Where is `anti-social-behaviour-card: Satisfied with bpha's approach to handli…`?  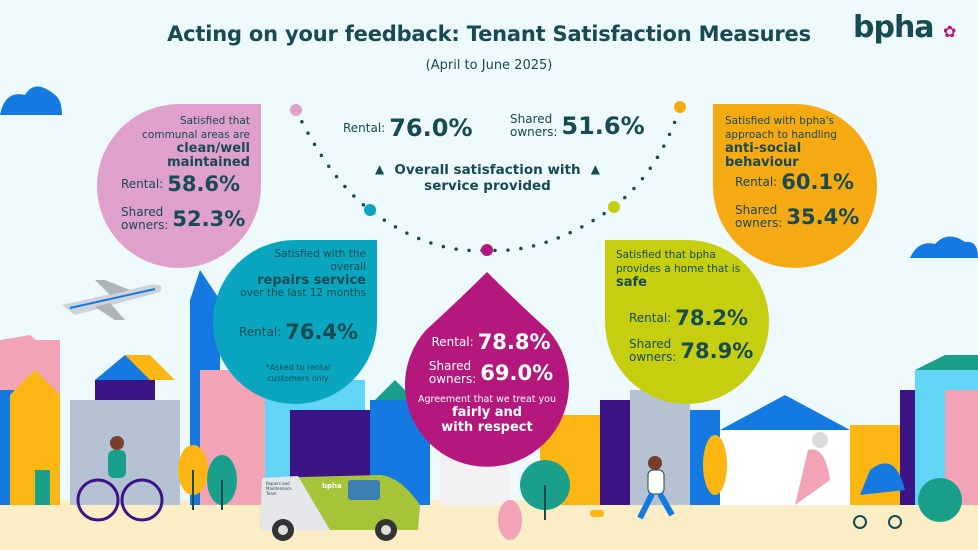 anti-social-behaviour-card: Satisfied with bpha's approach to handli… is located at coordinates (795, 186).